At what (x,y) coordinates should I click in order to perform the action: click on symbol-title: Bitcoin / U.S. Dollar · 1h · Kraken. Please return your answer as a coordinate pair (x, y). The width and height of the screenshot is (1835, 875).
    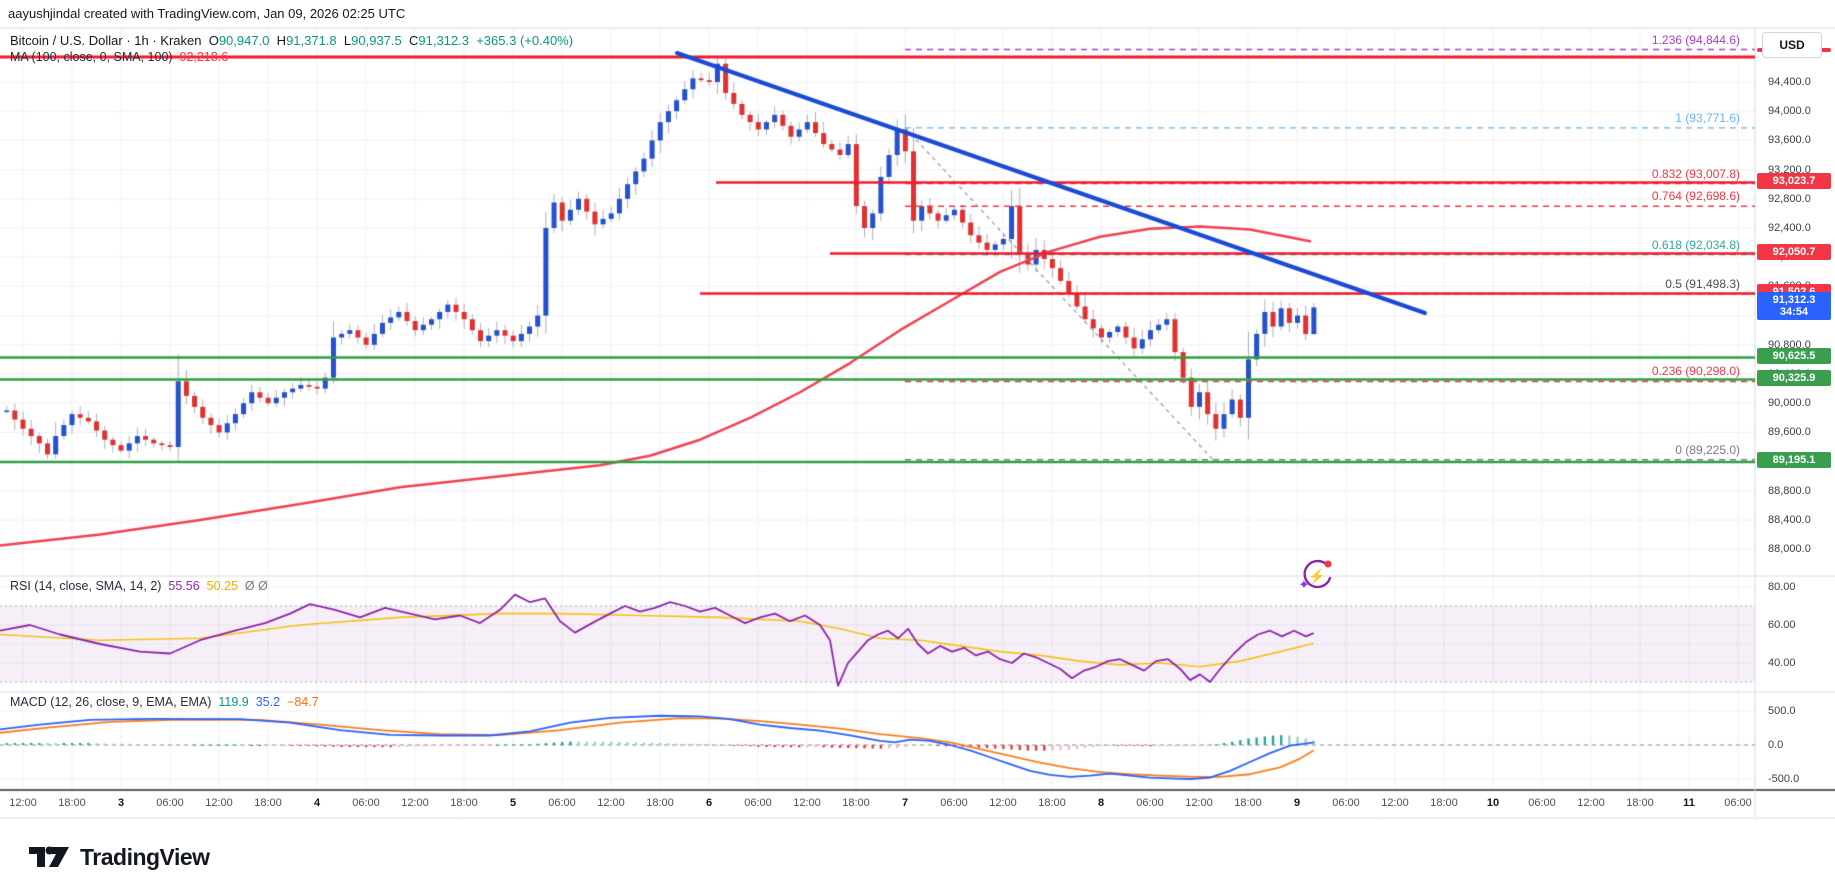
    Looking at the image, I should click on (106, 40).